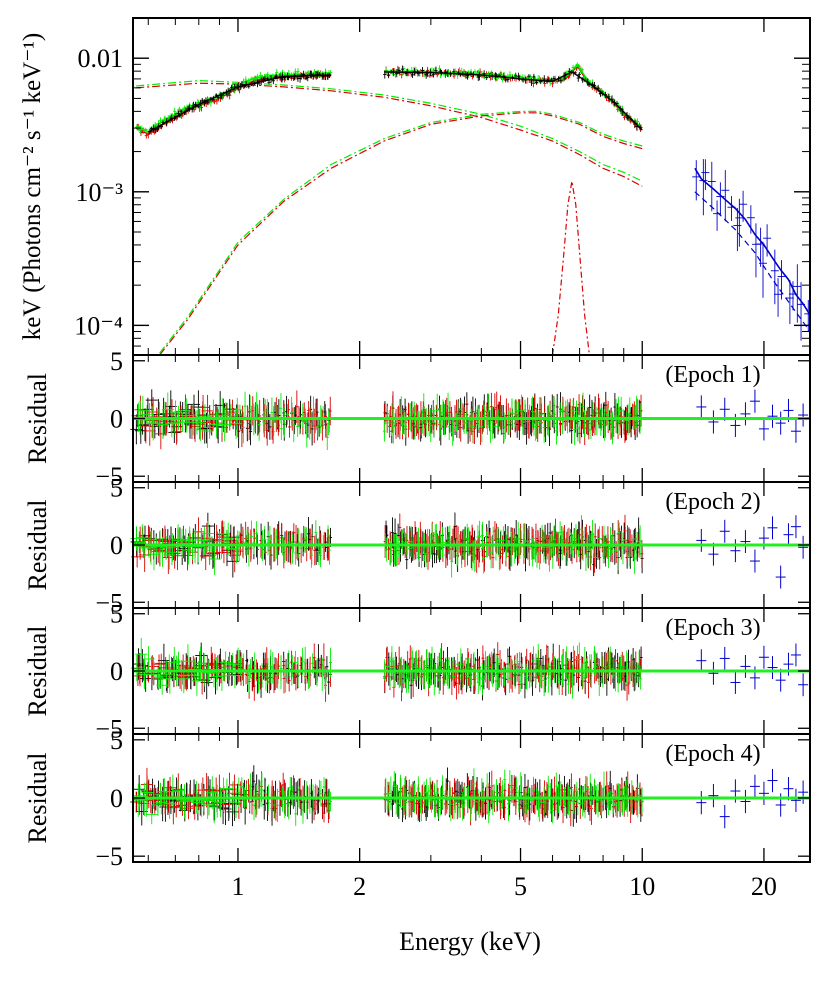 The height and width of the screenshot is (981, 830). What do you see at coordinates (116, 545) in the screenshot?
I see `ytick-label-epoch-2: 0` at bounding box center [116, 545].